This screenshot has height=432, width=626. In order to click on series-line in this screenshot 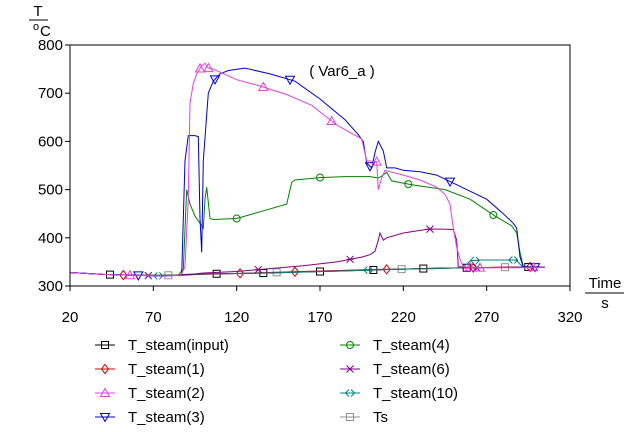, I will do `click(307, 252)`.